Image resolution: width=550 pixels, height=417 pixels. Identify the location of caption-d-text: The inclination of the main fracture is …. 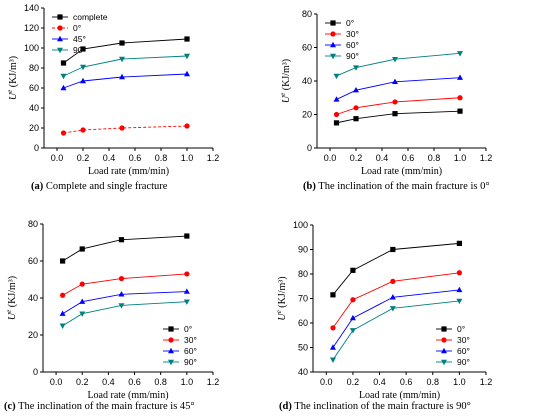
(381, 406).